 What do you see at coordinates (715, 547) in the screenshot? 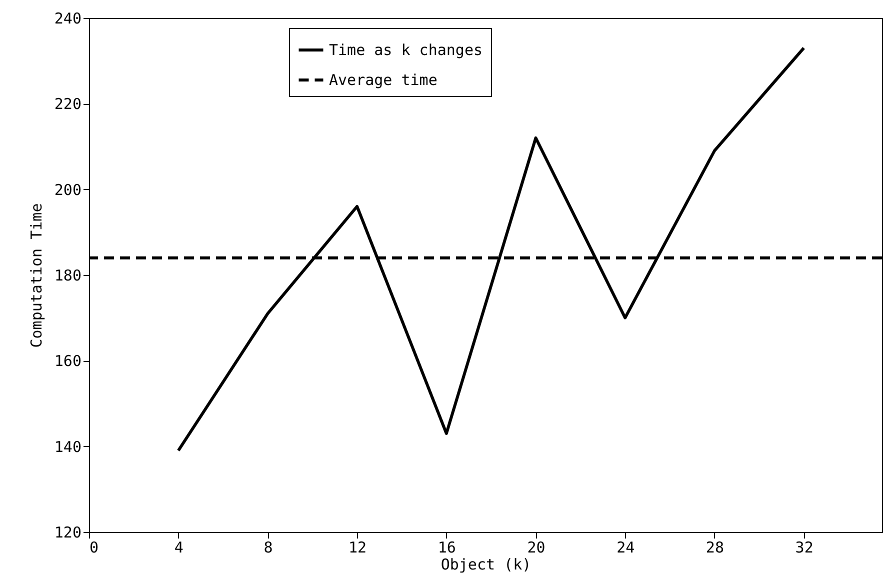
I see `x-tick-label: 28` at bounding box center [715, 547].